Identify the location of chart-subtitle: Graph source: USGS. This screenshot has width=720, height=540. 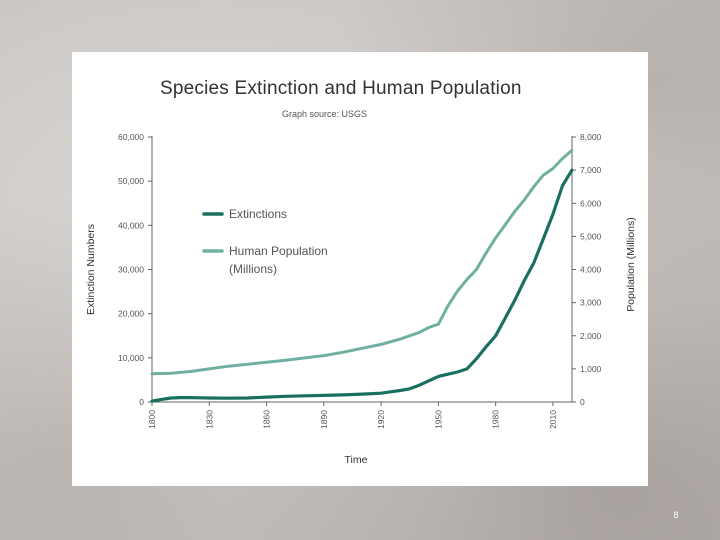
(325, 114).